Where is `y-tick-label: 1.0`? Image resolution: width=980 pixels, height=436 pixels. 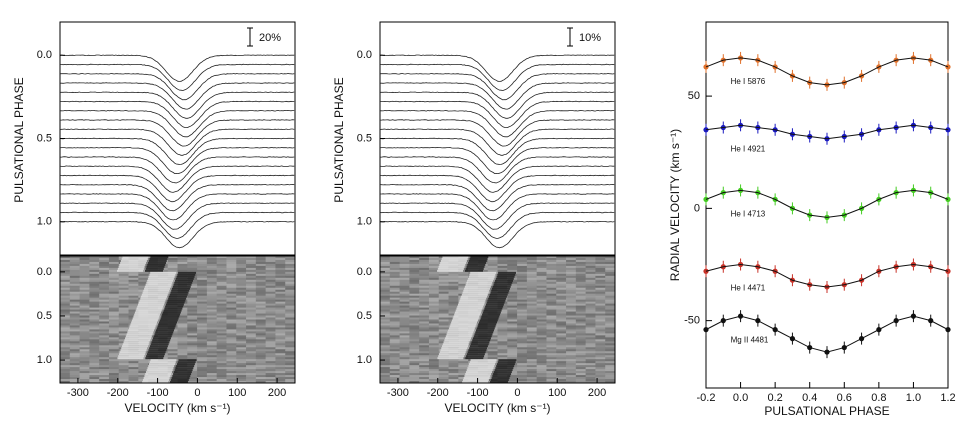 y-tick-label: 1.0 is located at coordinates (44, 222).